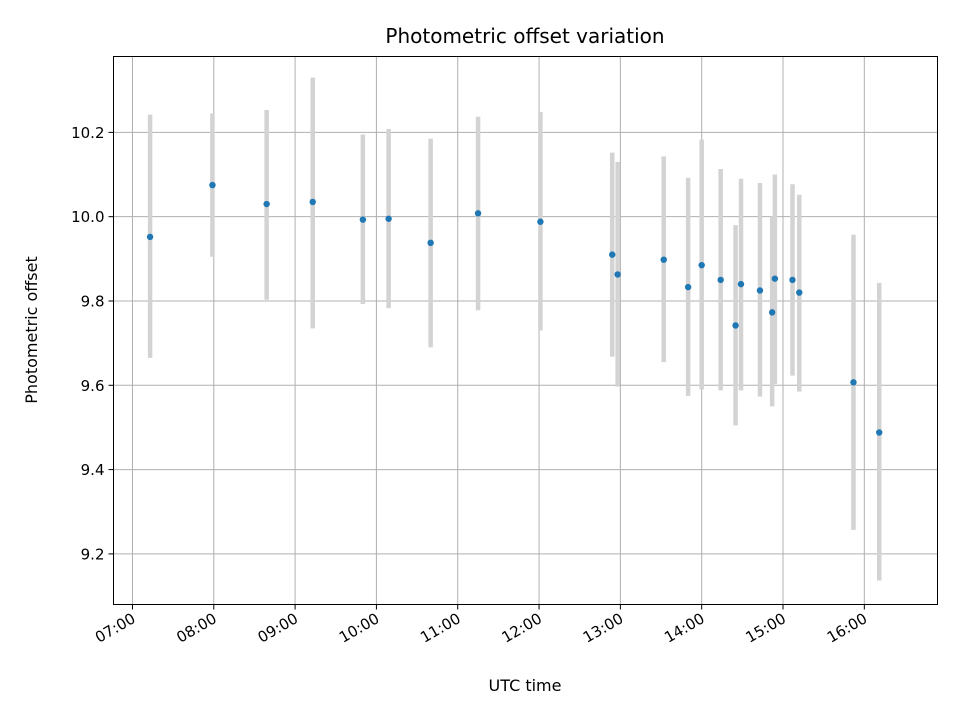 The width and height of the screenshot is (960, 720). Describe the element at coordinates (93, 554) in the screenshot. I see `y-tick-label: 9.2` at that location.